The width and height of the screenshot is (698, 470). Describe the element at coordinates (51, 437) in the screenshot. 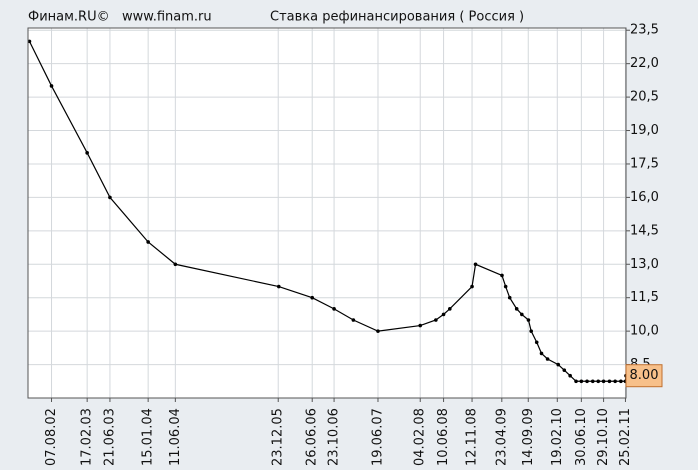

I see `x-tick-label: 07.08.02` at that location.